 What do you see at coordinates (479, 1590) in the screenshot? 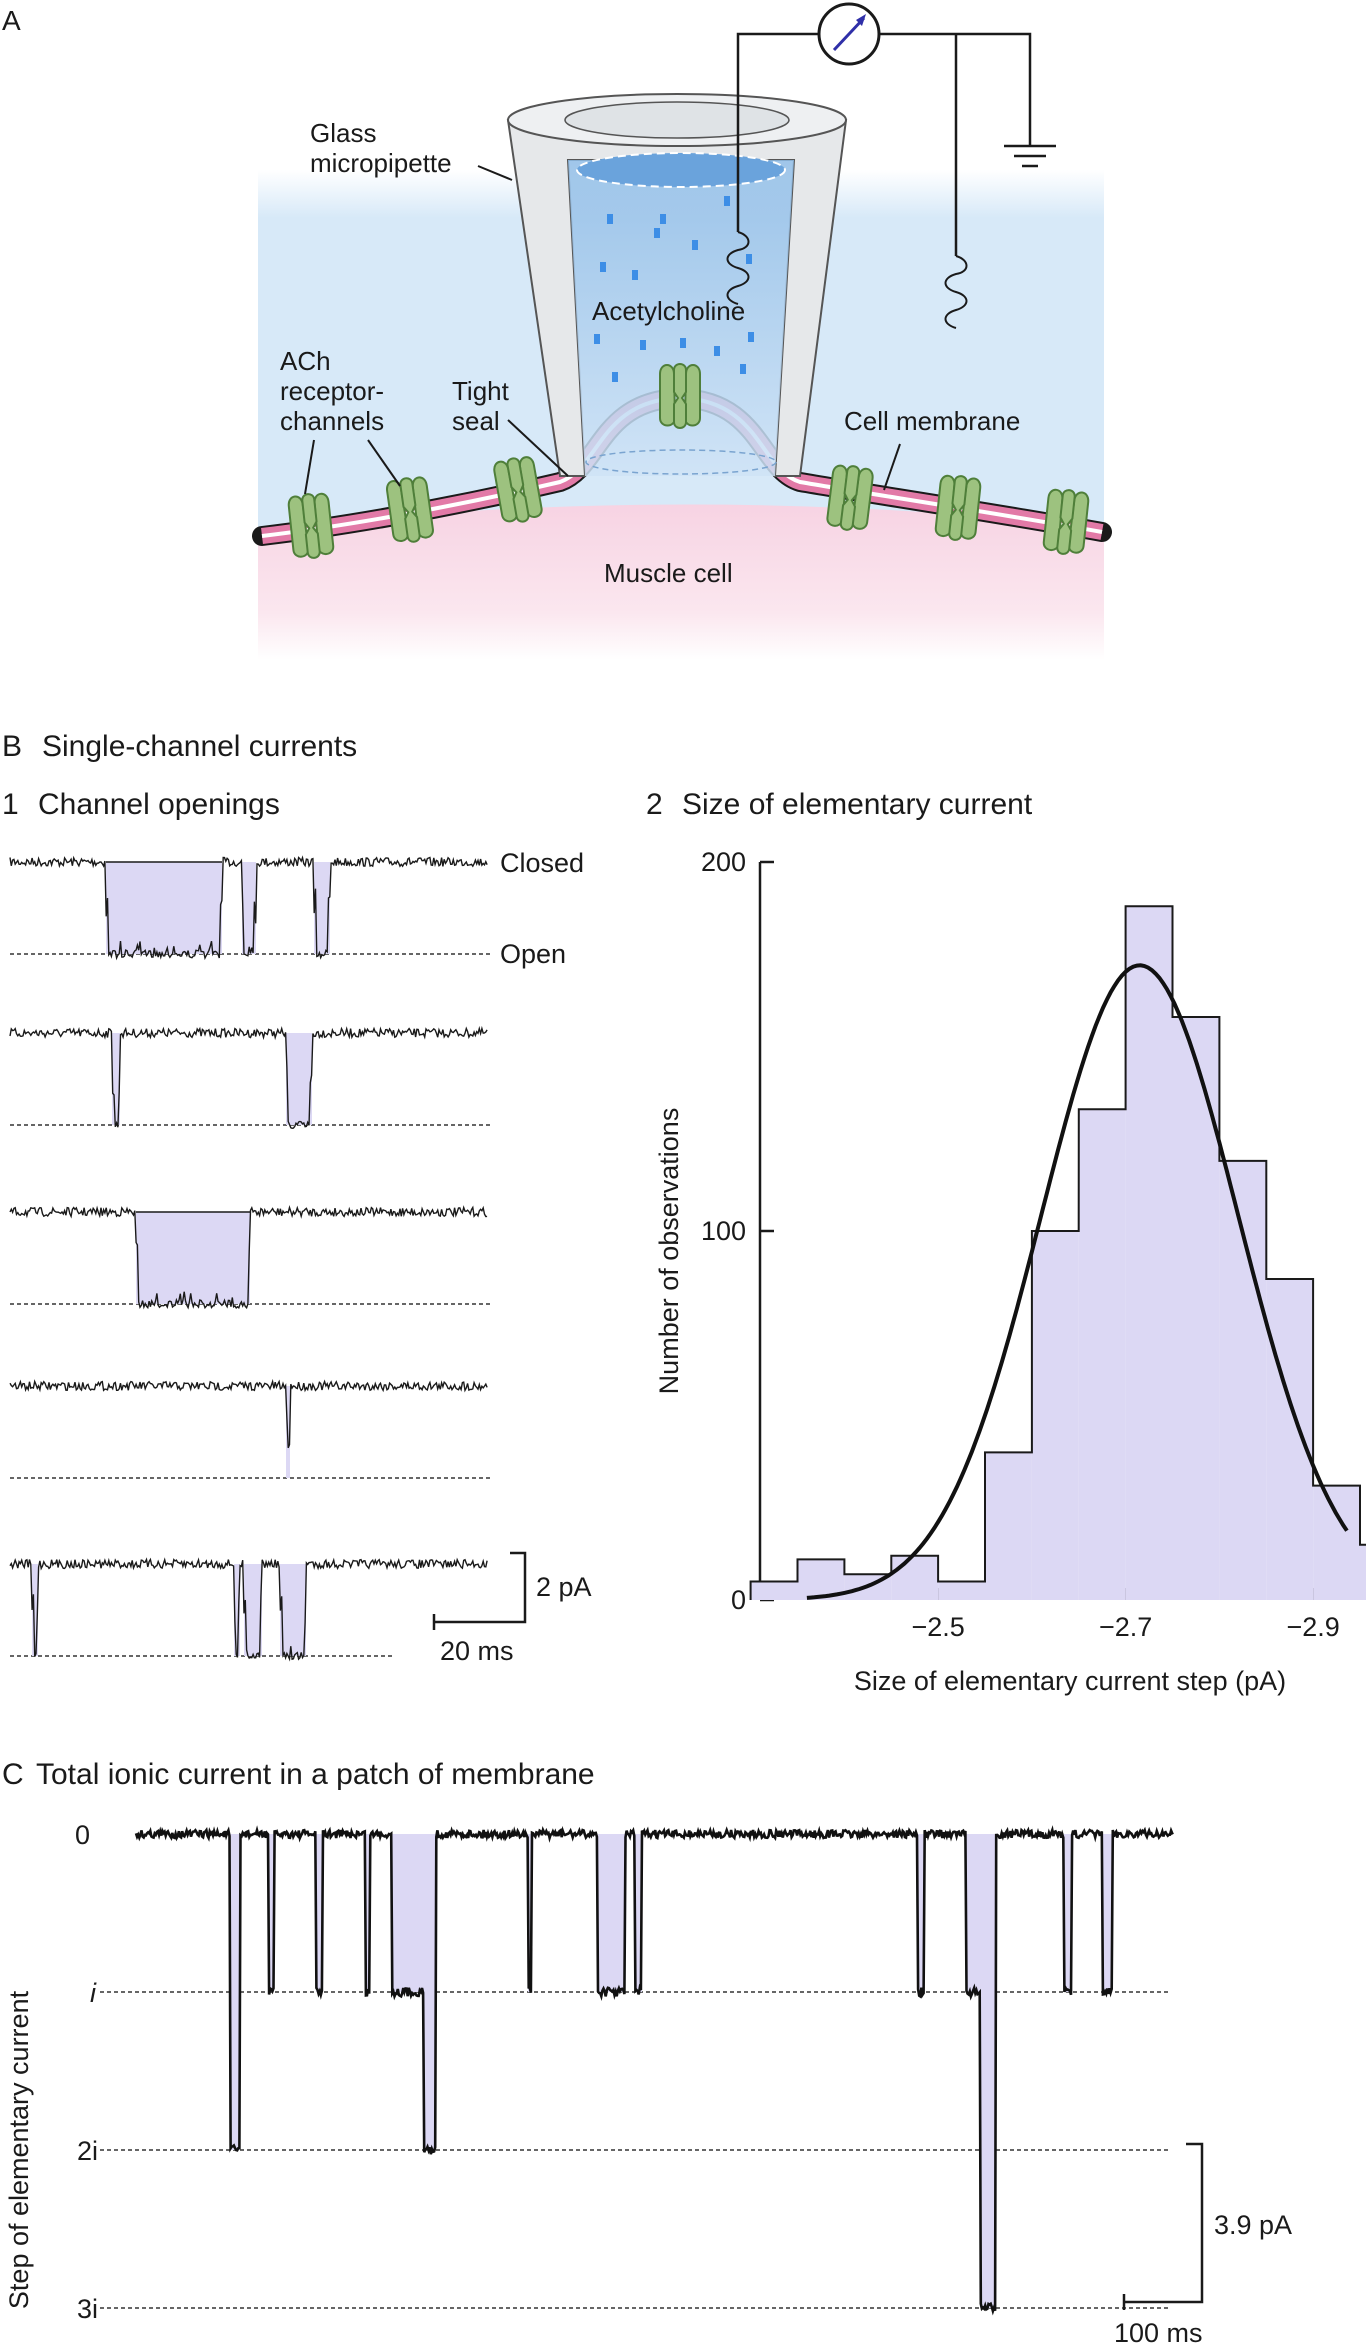
I see `b1-scale-bar` at bounding box center [479, 1590].